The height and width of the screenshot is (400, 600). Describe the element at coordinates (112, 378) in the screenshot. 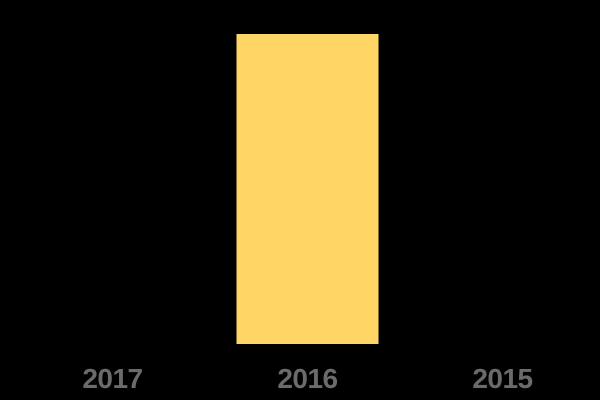

I see `x-axis-label-2017: 2017` at that location.